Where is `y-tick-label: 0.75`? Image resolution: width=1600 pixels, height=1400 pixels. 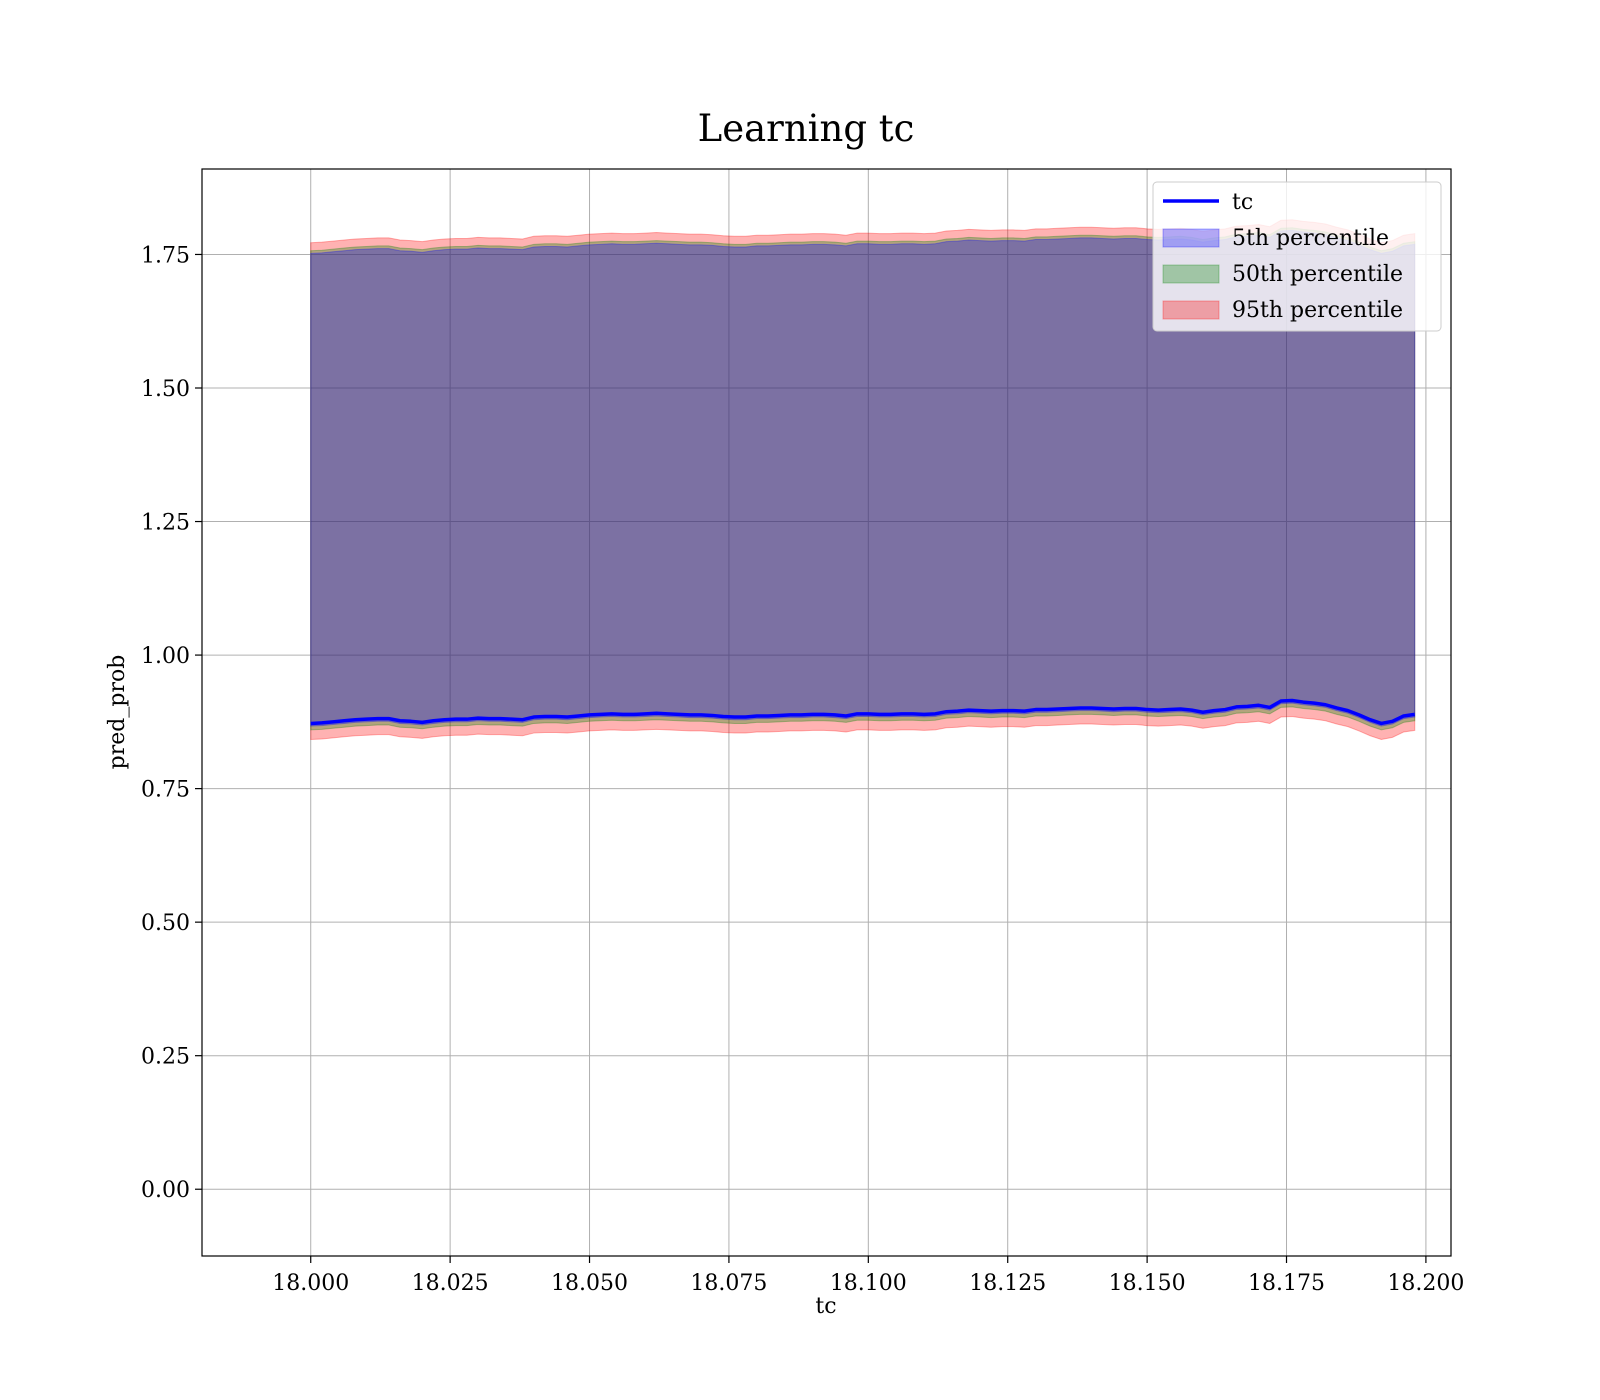
y-tick-label: 0.75 is located at coordinates (165, 790).